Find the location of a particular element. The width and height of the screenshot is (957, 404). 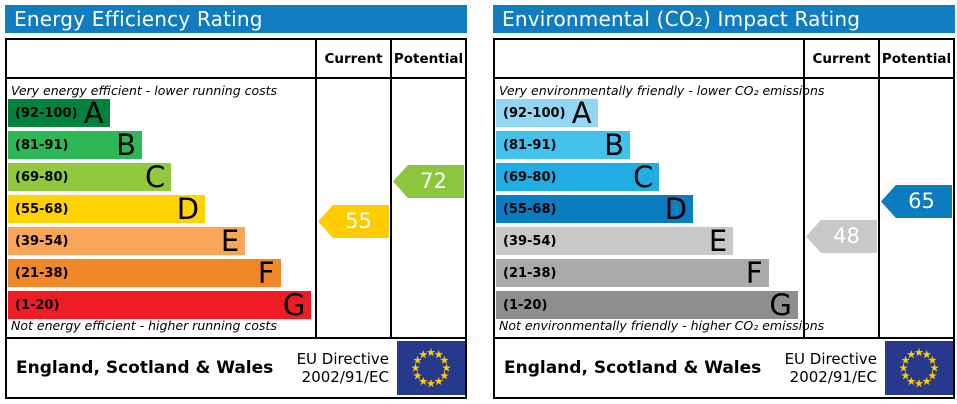

potential-rating-cell: 65 is located at coordinates (915, 208).